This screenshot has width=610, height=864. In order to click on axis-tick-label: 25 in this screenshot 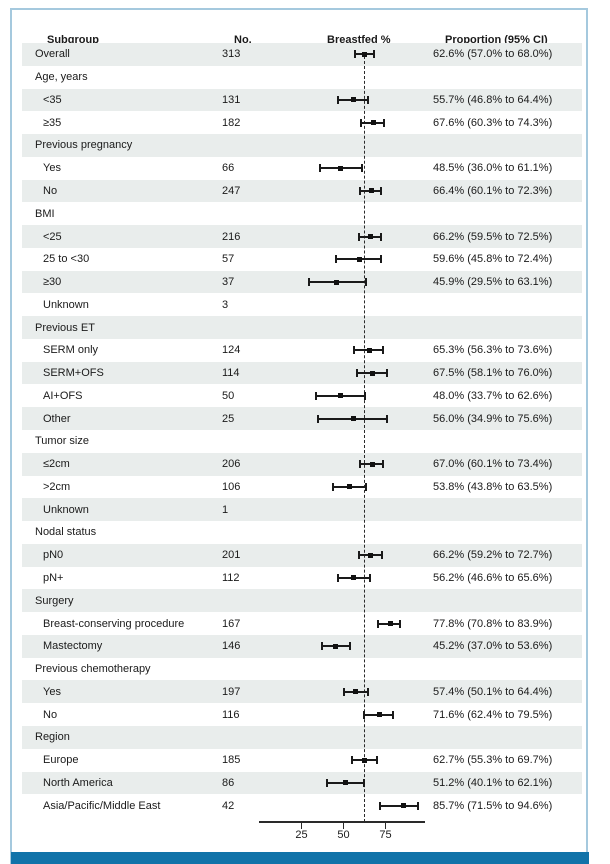, I will do `click(301, 835)`.